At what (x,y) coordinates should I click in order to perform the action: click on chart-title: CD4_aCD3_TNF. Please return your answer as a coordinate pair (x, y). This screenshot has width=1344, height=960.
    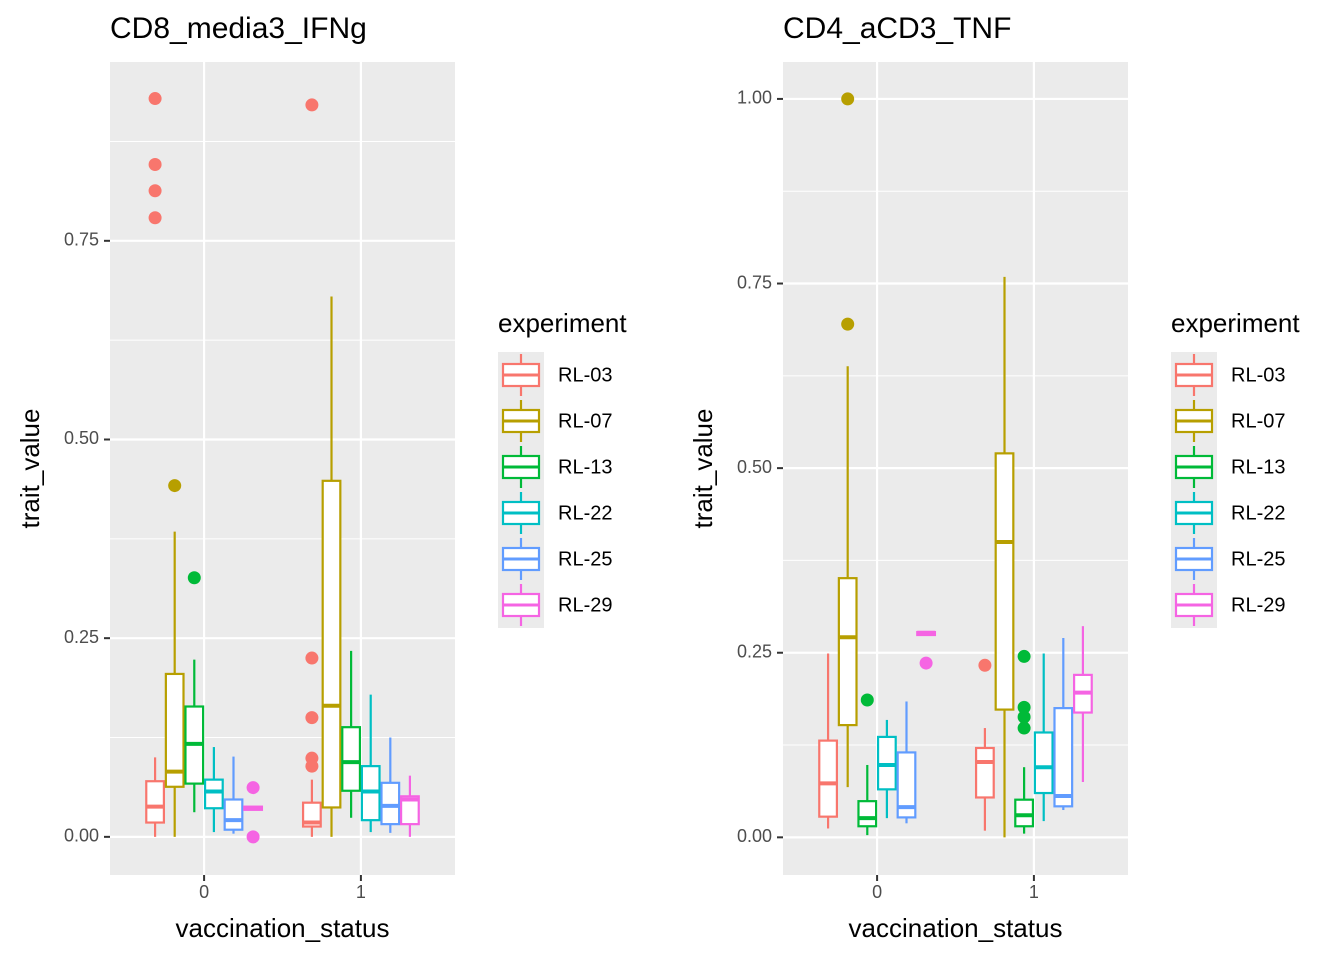
    Looking at the image, I should click on (897, 28).